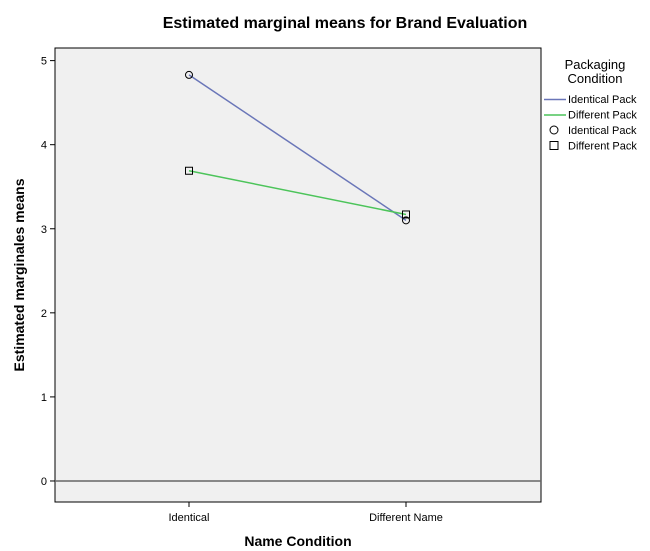 The width and height of the screenshot is (650, 551). I want to click on x-axis: Identical Different Name, so click(306, 513).